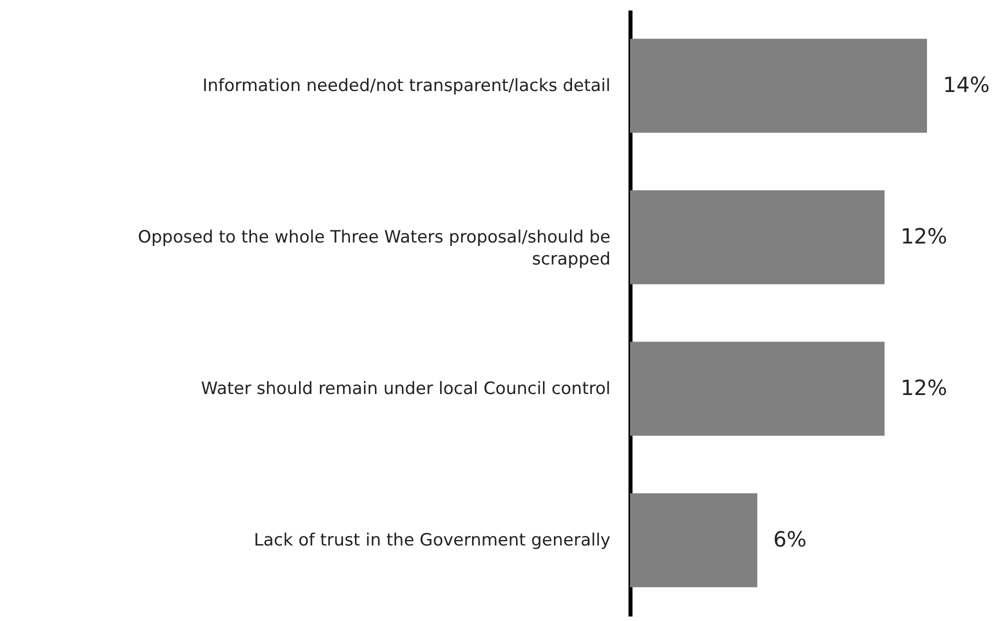 The height and width of the screenshot is (621, 994). I want to click on y-tick-label: Opposed to the whole Three Waters proposal/should be scrapped, so click(374, 248).